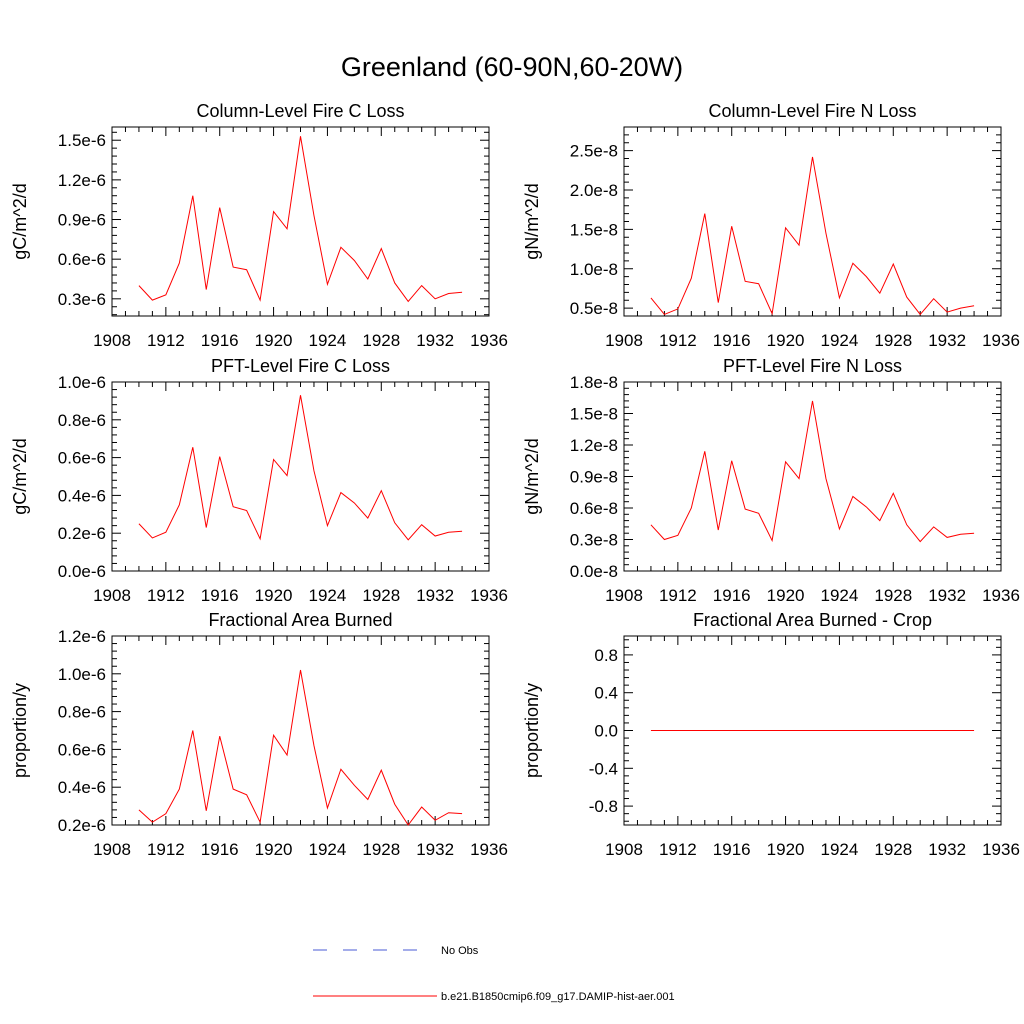 This screenshot has height=1024, width=1024. Describe the element at coordinates (812, 620) in the screenshot. I see `subplot-title: Fractional Area Burned - Crop` at that location.